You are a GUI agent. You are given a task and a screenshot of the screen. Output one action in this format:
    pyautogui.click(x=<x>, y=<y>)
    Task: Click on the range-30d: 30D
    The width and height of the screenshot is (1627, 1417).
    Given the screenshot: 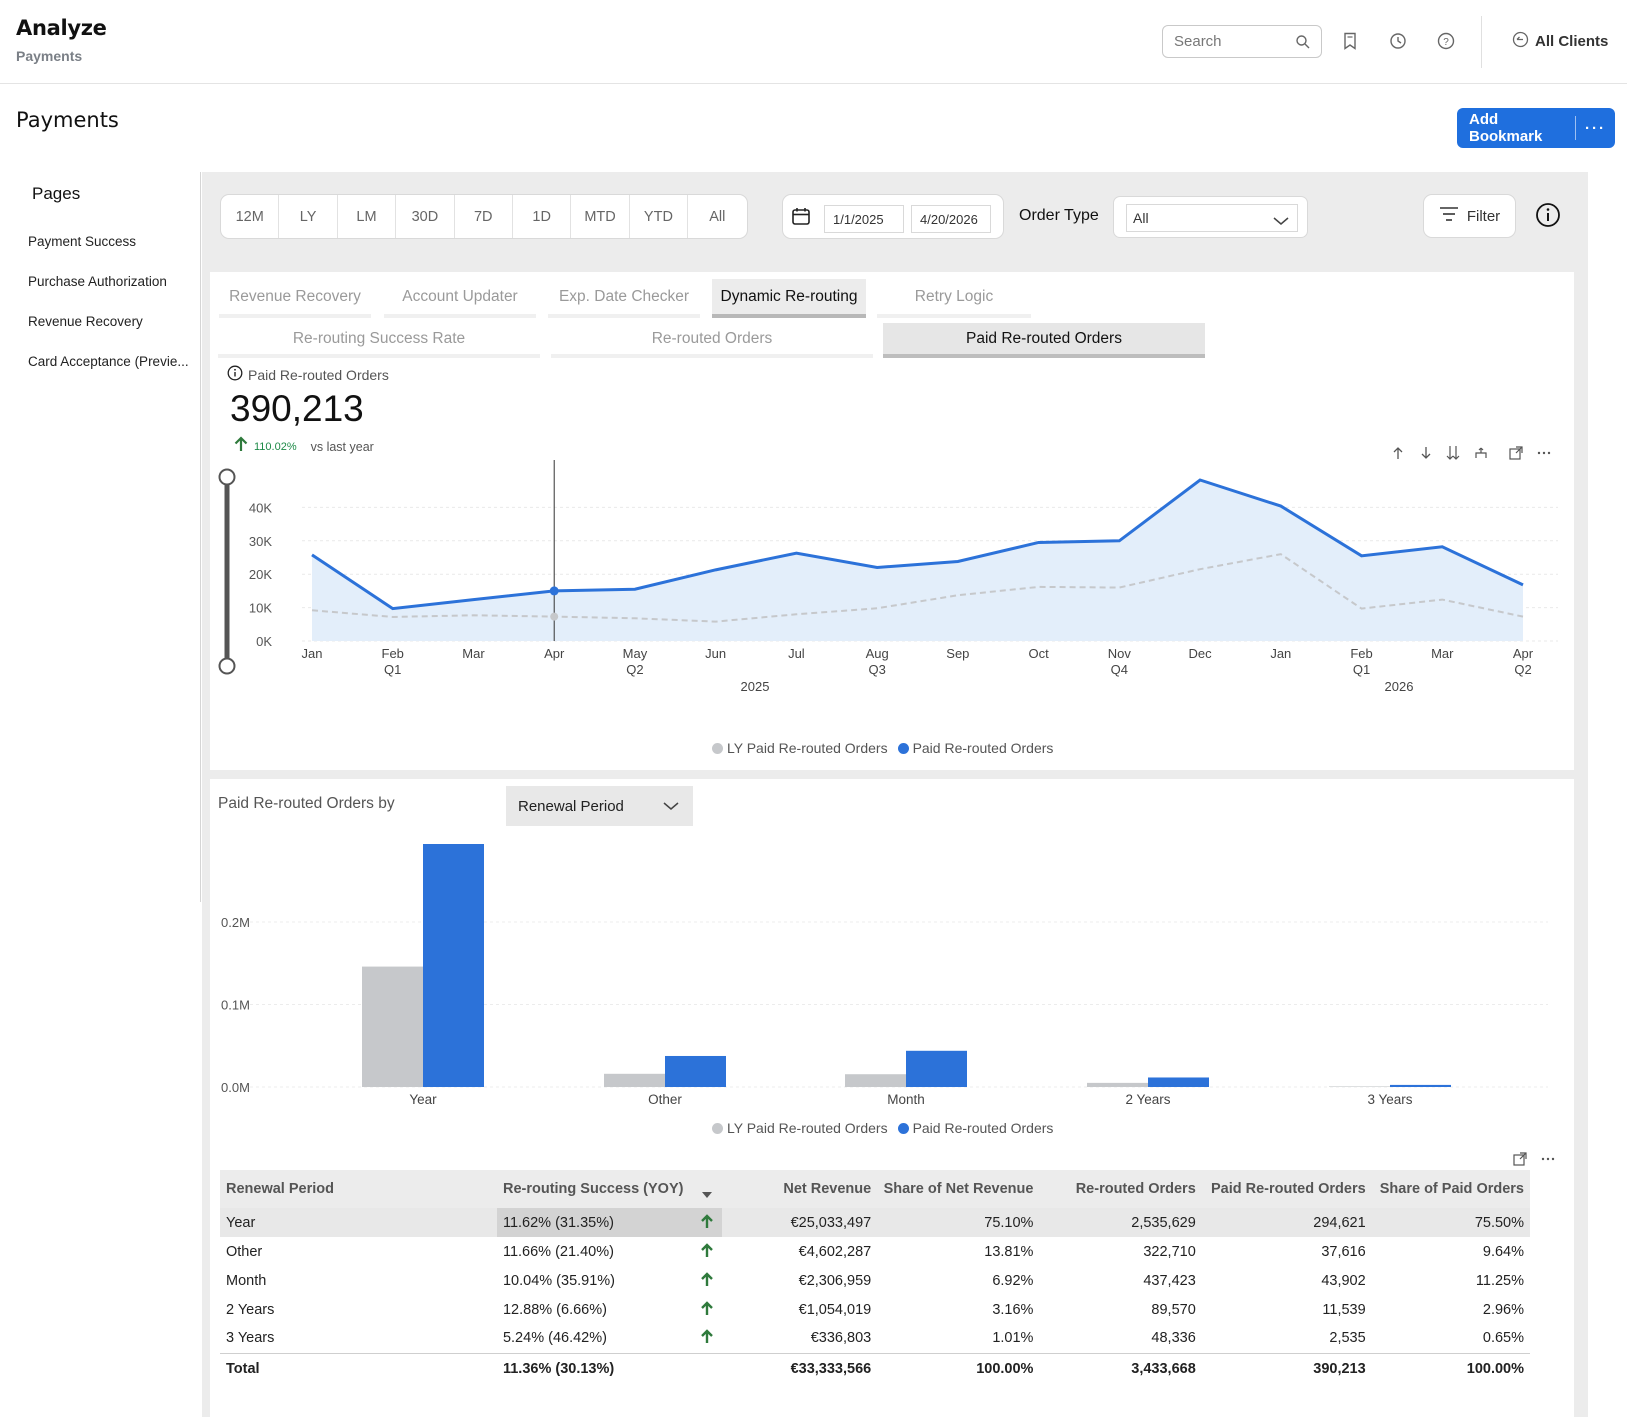 What is the action you would take?
    pyautogui.click(x=425, y=216)
    